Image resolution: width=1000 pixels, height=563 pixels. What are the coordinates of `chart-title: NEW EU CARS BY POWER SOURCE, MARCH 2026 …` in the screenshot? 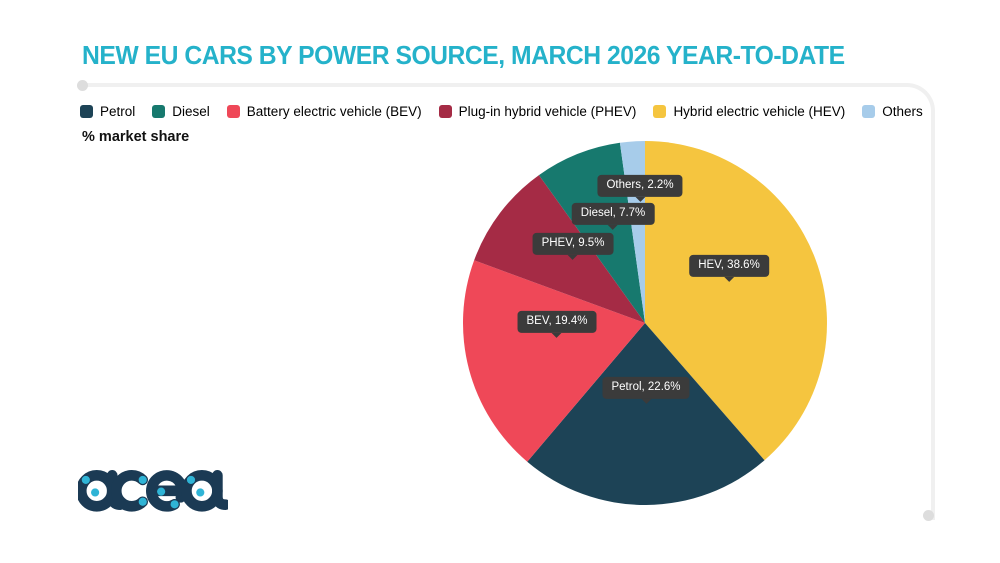 It's located at (463, 55).